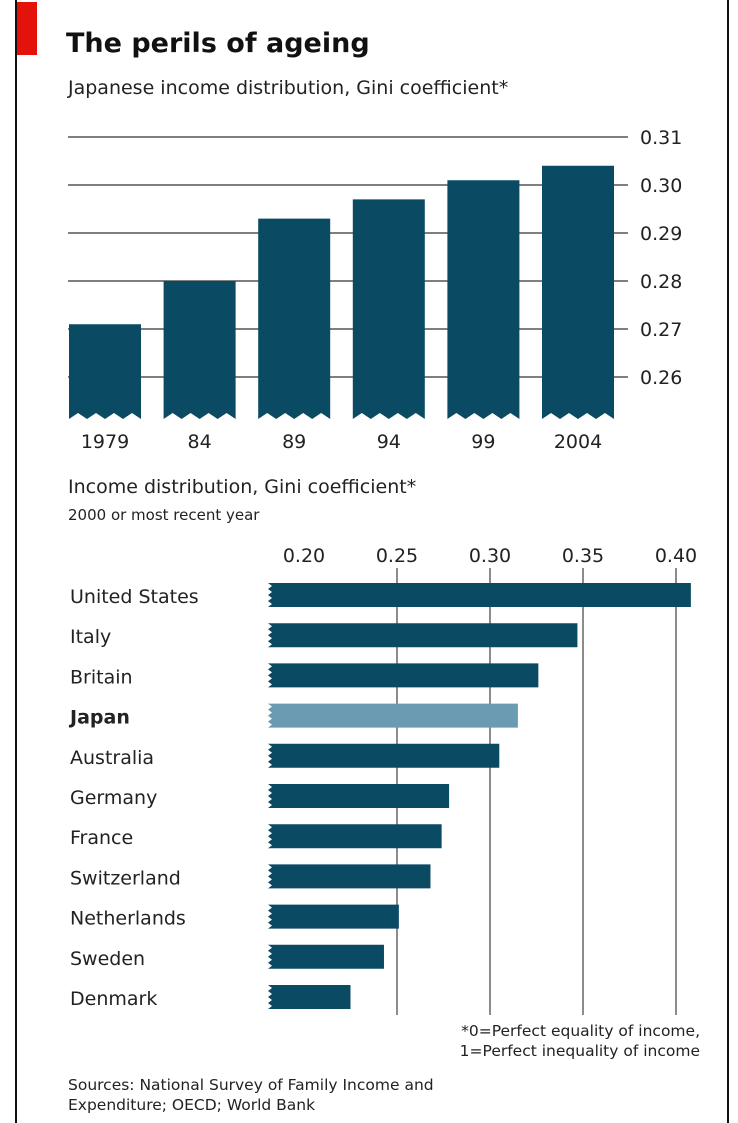 This screenshot has height=1123, width=738. What do you see at coordinates (294, 442) in the screenshot?
I see `x-tick-label: 89` at bounding box center [294, 442].